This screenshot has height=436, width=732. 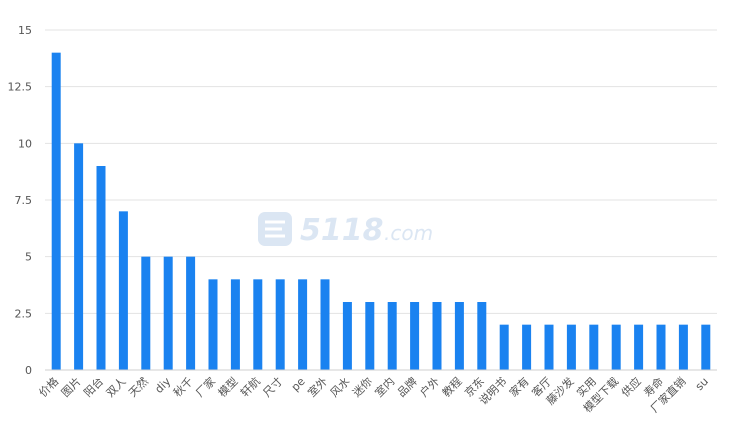 What do you see at coordinates (362, 387) in the screenshot?
I see `x-tick-label: 迷你` at bounding box center [362, 387].